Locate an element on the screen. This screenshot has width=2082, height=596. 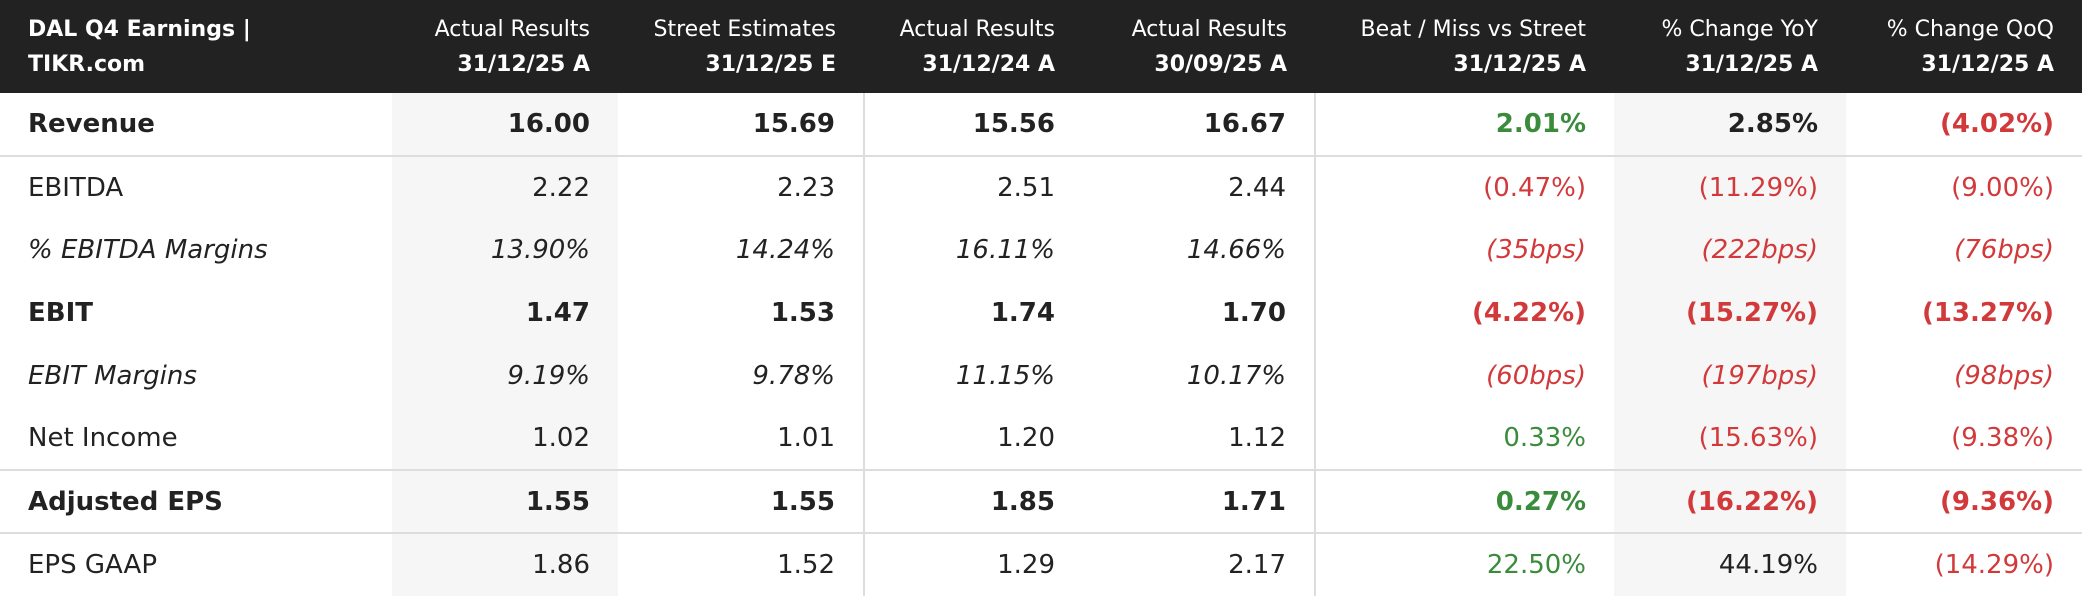
column-header: Beat / Miss vs Street 31/12/25 A is located at coordinates (1464, 46).